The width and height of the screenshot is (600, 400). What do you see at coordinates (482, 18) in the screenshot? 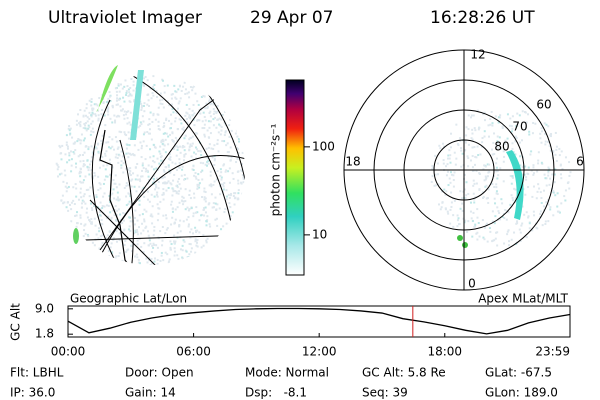
I see `time: 16:28:26 UT` at bounding box center [482, 18].